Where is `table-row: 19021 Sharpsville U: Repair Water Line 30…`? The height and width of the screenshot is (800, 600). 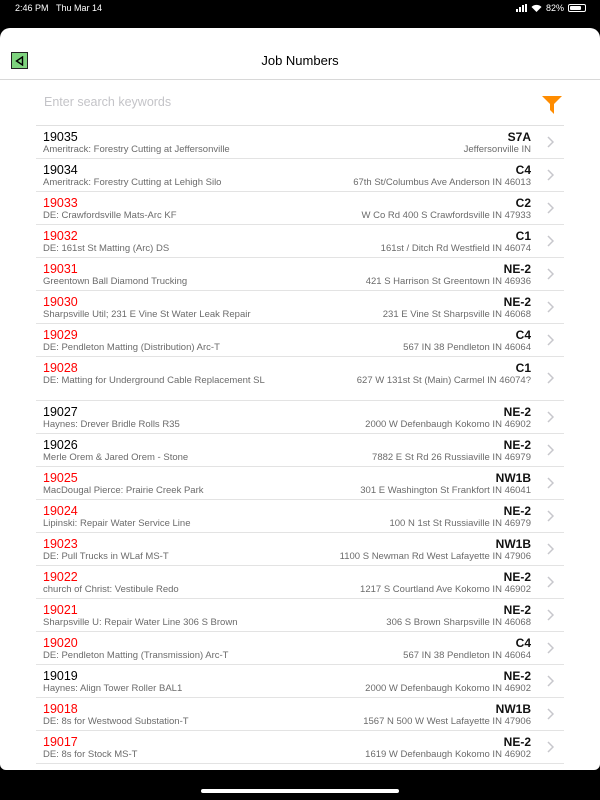 table-row: 19021 Sharpsville U: Repair Water Line 30… is located at coordinates (300, 615).